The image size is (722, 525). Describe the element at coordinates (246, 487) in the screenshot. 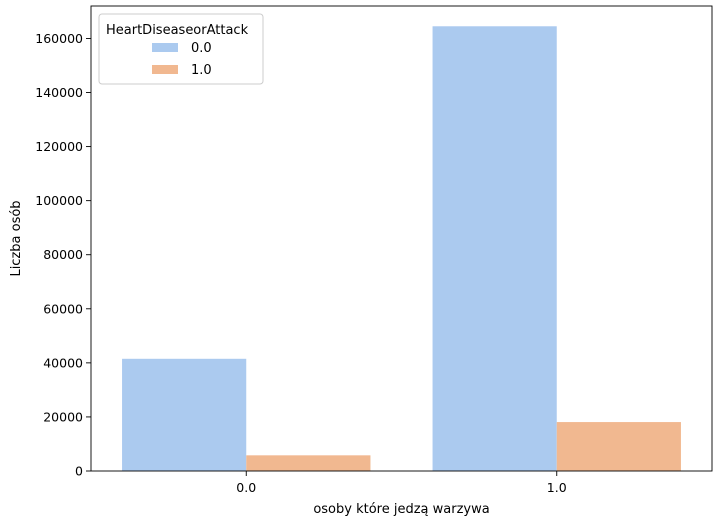

I see `x-tick-label: 0.0` at that location.